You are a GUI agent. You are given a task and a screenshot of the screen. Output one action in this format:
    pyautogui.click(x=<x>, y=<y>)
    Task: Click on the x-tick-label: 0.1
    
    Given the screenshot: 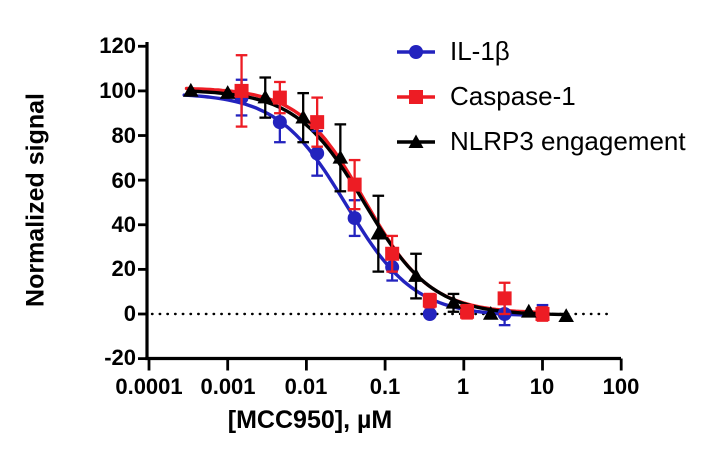 What is the action you would take?
    pyautogui.click(x=385, y=386)
    